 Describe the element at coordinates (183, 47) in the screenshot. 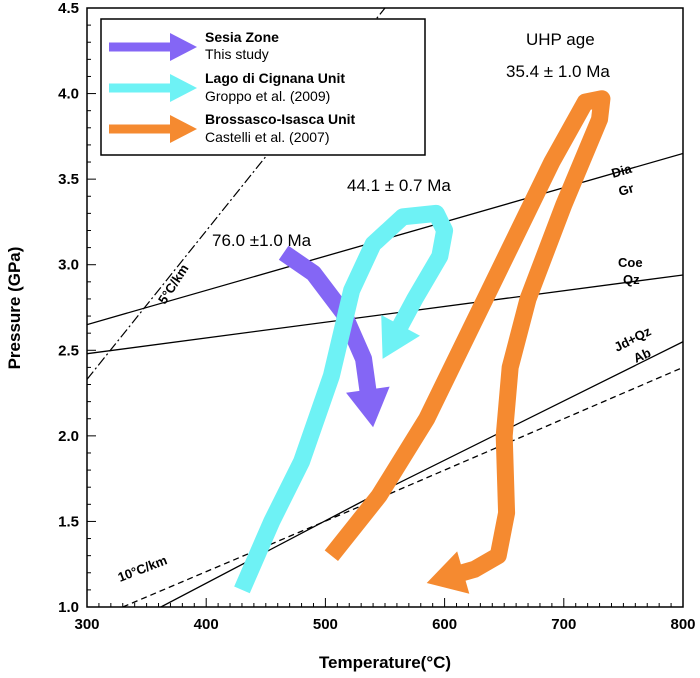

I see `legend-arrow-sesia-head` at that location.